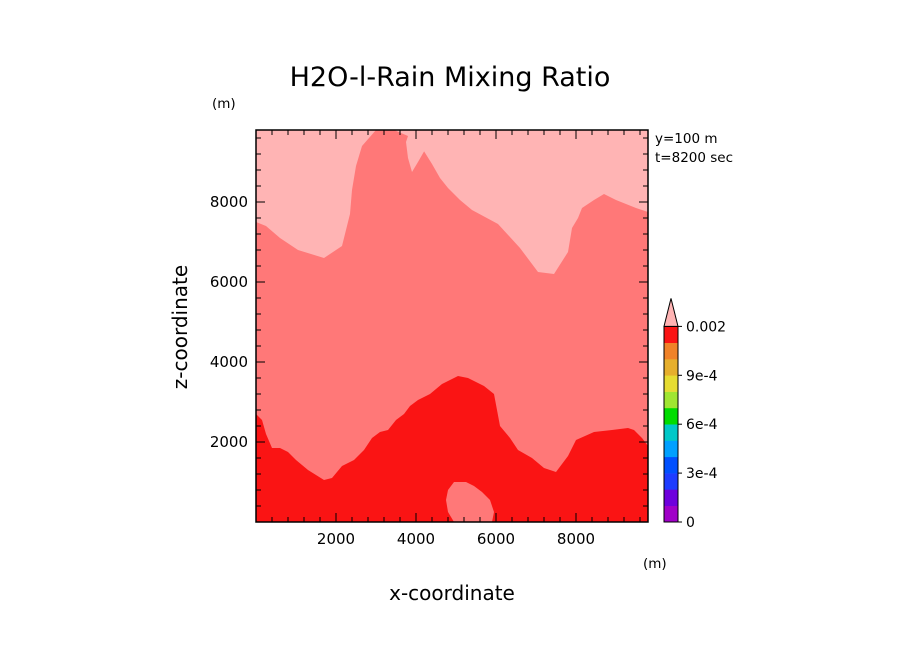 This screenshot has height=654, width=904. I want to click on colorbar-label: 6e-4, so click(702, 425).